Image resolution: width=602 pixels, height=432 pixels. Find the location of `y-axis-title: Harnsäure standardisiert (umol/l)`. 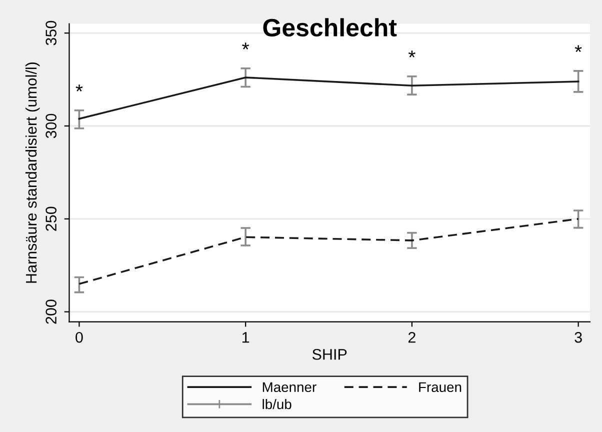

y-axis-title: Harnsäure standardisiert (umol/l) is located at coordinates (32, 172).